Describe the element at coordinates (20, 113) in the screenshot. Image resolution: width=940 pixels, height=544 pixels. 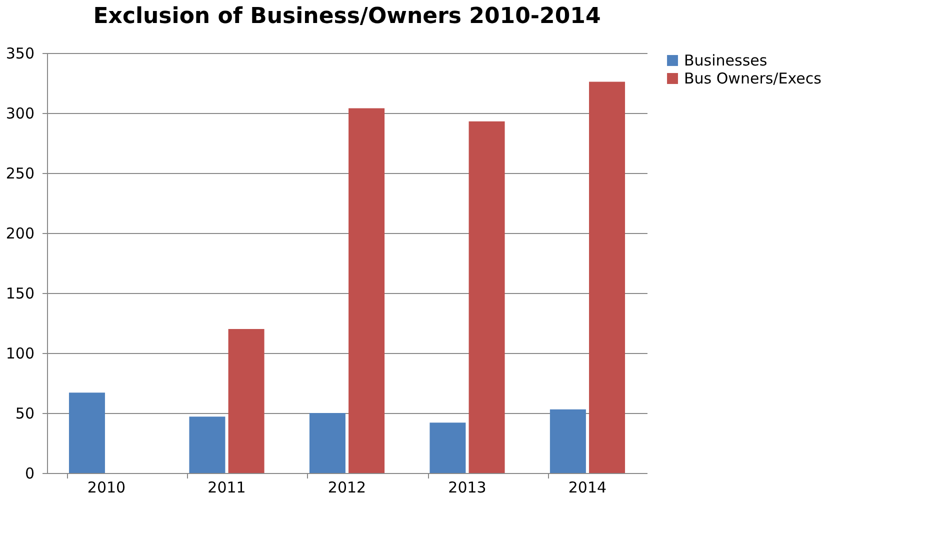
I see `y-tick-label: 300` at that location.